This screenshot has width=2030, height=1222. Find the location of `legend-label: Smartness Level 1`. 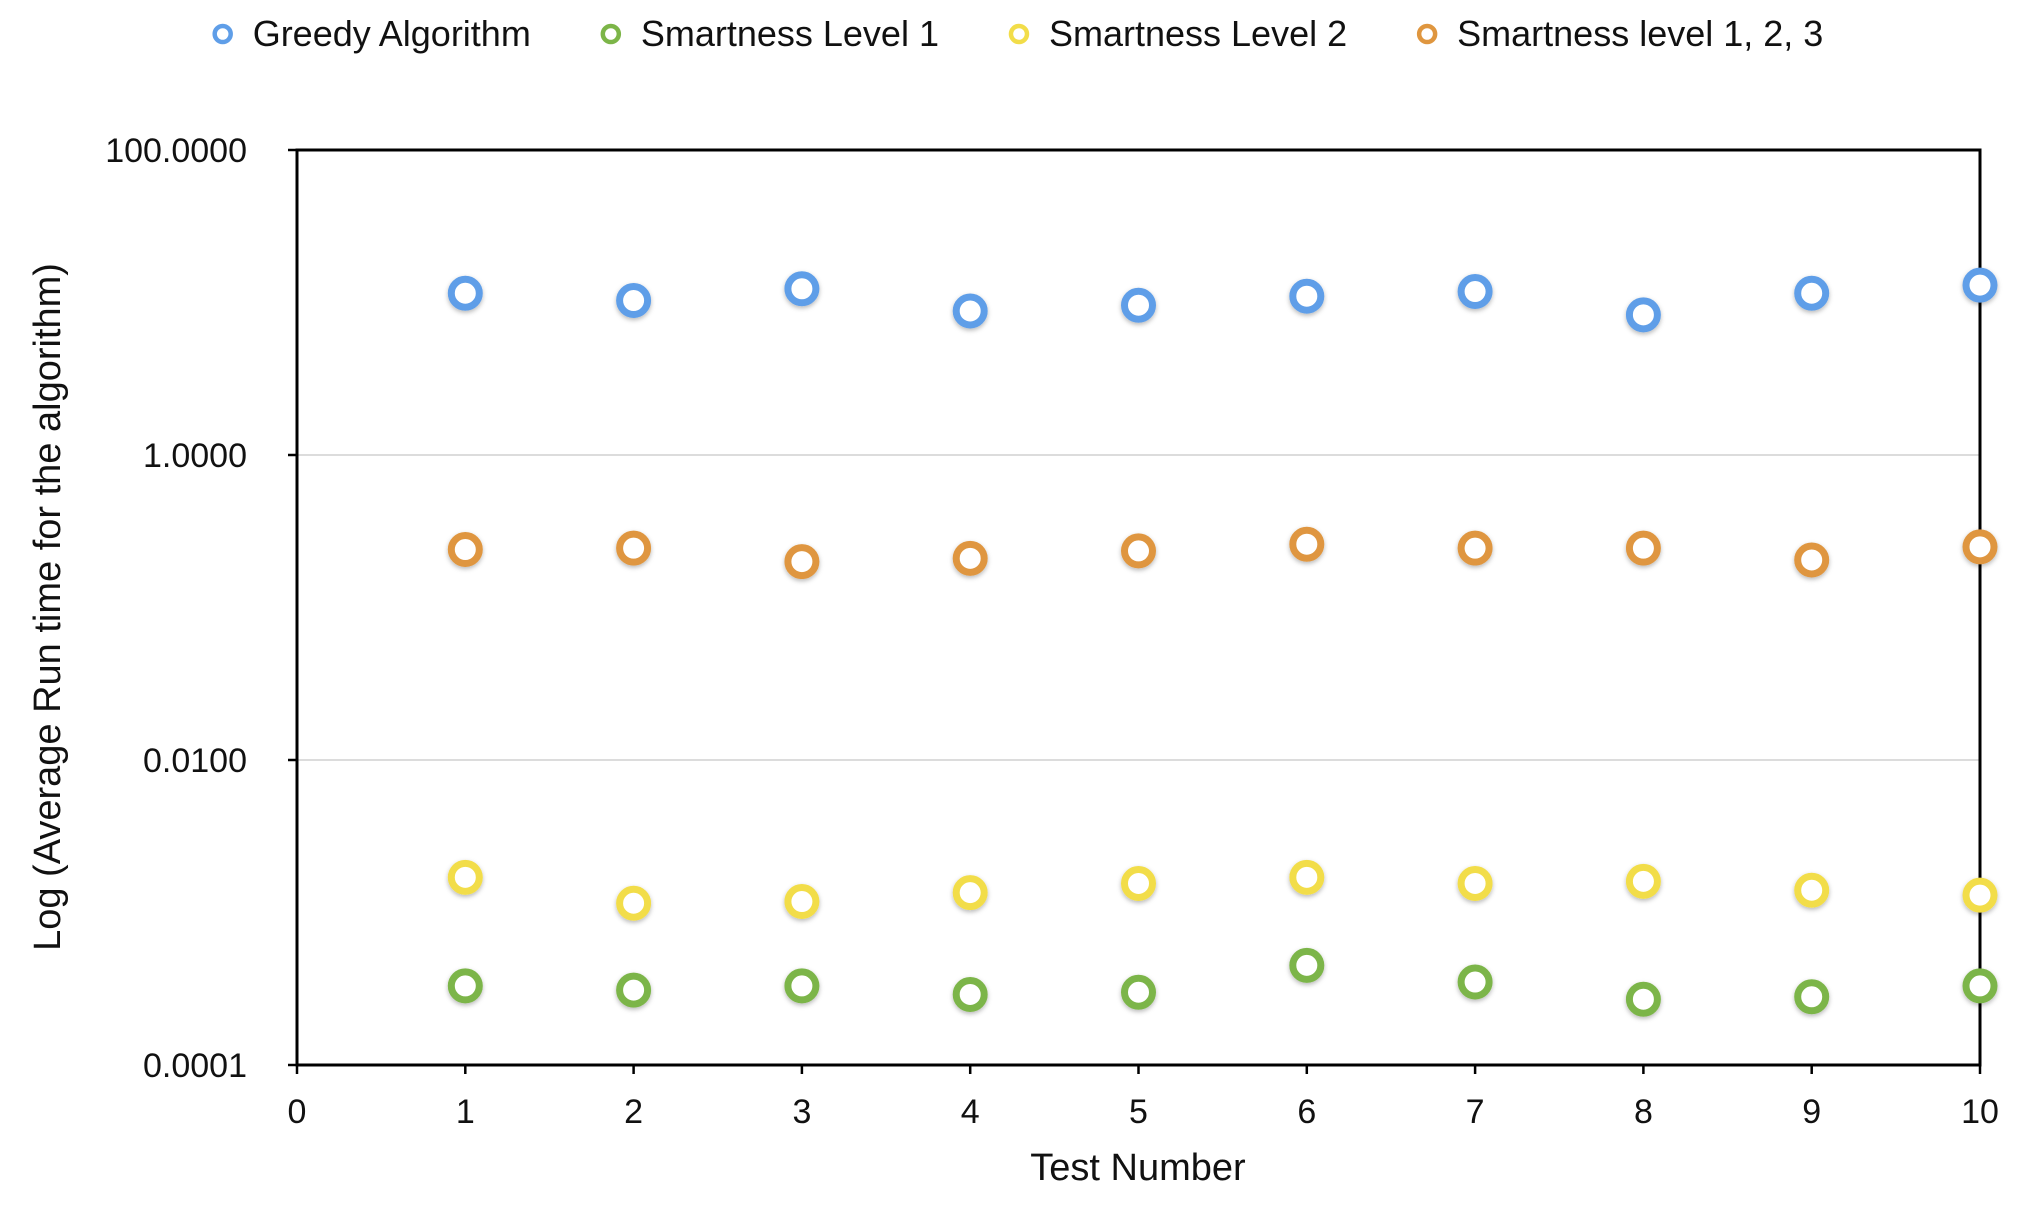

legend-label: Smartness Level 1 is located at coordinates (790, 33).